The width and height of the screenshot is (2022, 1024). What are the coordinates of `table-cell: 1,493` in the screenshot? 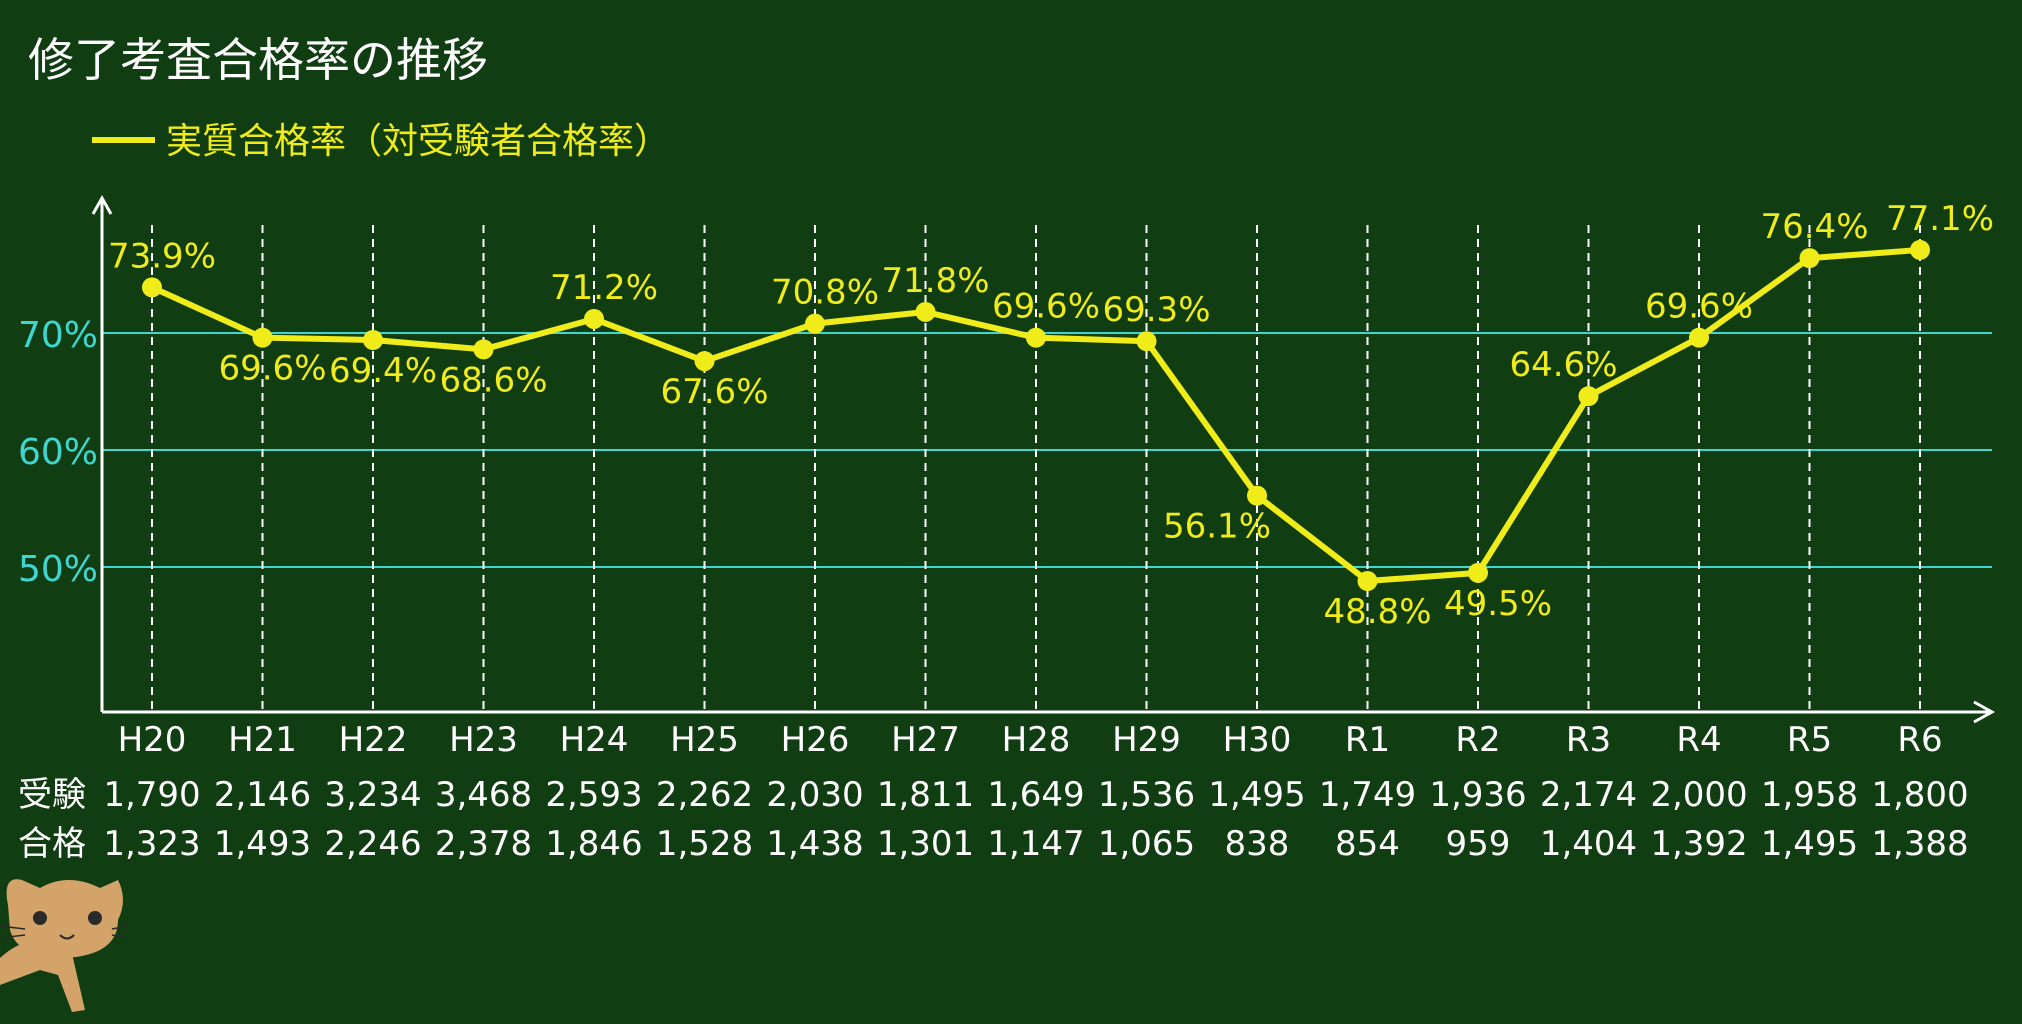 It's located at (262, 844).